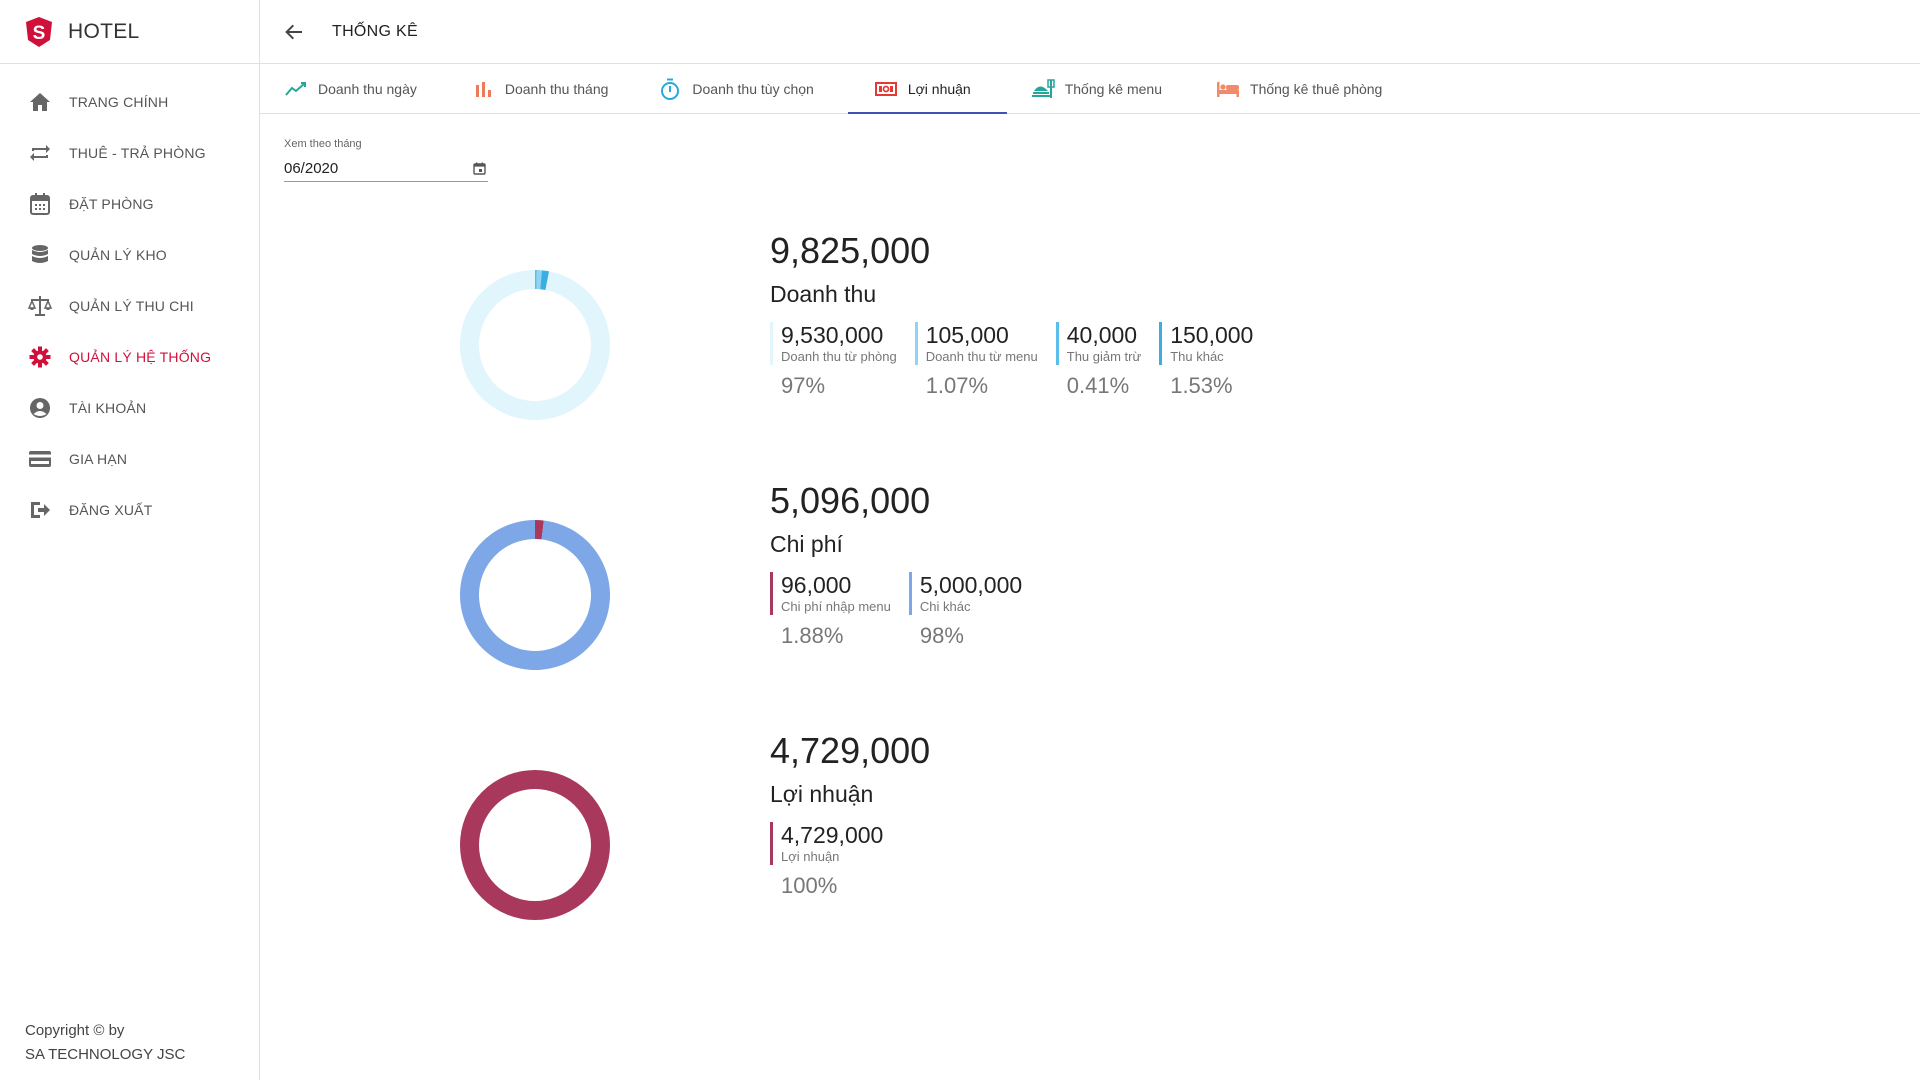  What do you see at coordinates (1197, 356) in the screenshot?
I see `item-label: Thu khác` at bounding box center [1197, 356].